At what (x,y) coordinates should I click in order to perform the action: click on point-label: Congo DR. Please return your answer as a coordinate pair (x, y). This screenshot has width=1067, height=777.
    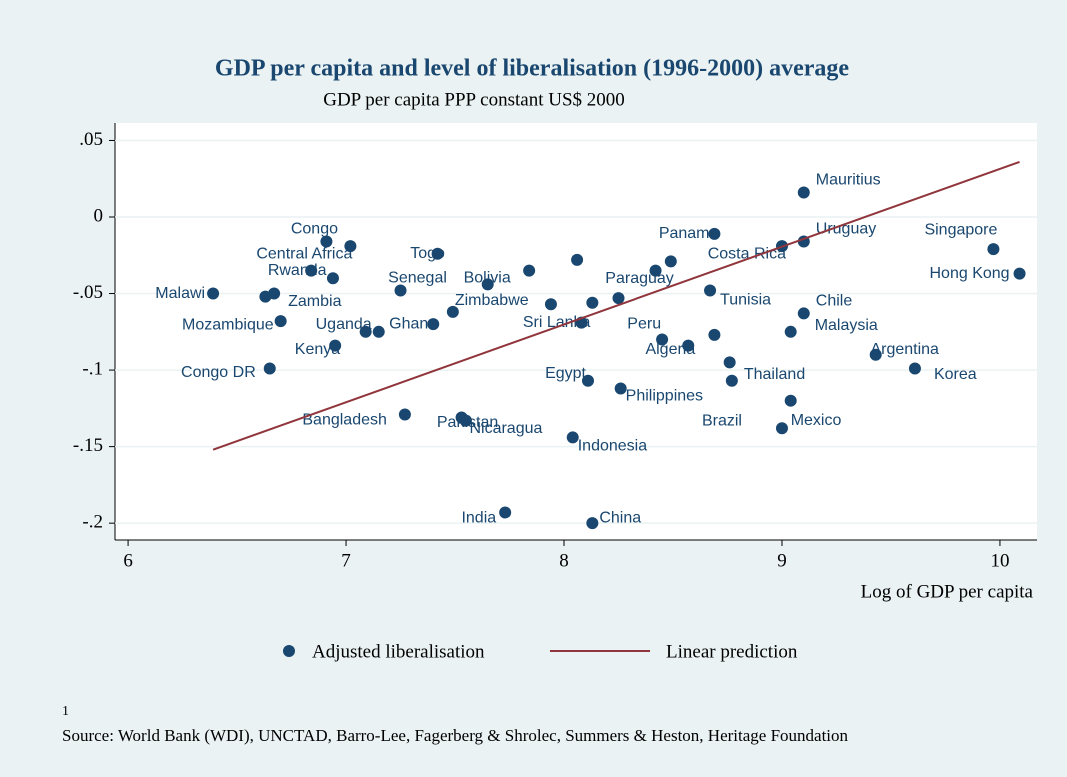
    Looking at the image, I should click on (218, 372).